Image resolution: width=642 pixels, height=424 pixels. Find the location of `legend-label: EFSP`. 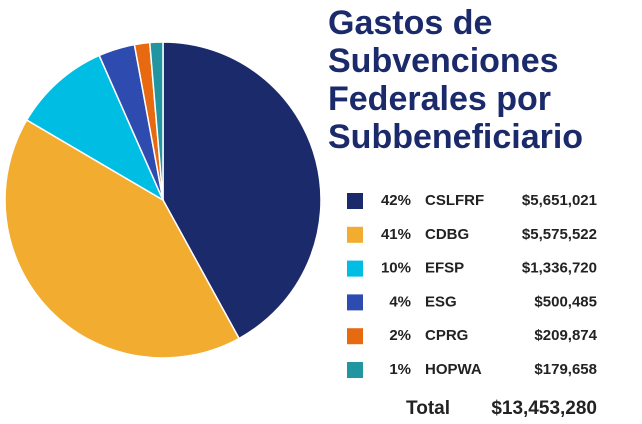

legend-label: EFSP is located at coordinates (444, 268).